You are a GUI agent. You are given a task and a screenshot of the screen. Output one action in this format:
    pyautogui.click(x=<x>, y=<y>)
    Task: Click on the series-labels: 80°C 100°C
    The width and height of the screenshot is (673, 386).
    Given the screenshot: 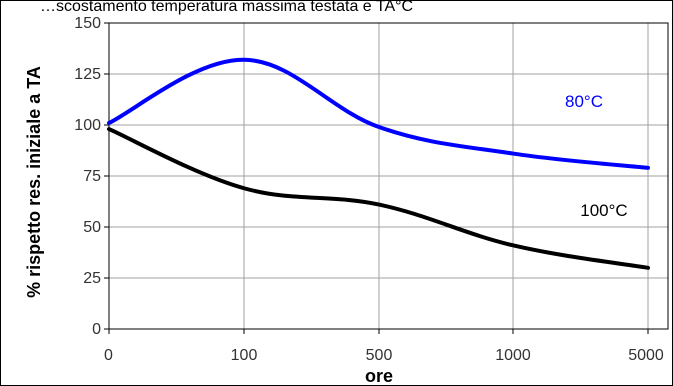 What is the action you would take?
    pyautogui.click(x=596, y=156)
    